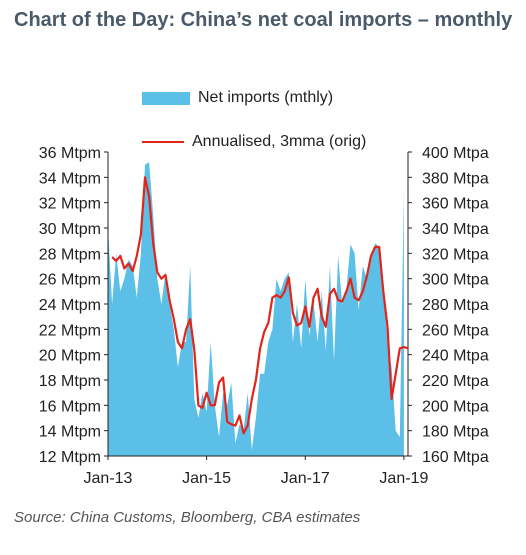 The image size is (526, 555). I want to click on right-tick-label: 260 Mtpa, so click(455, 330).